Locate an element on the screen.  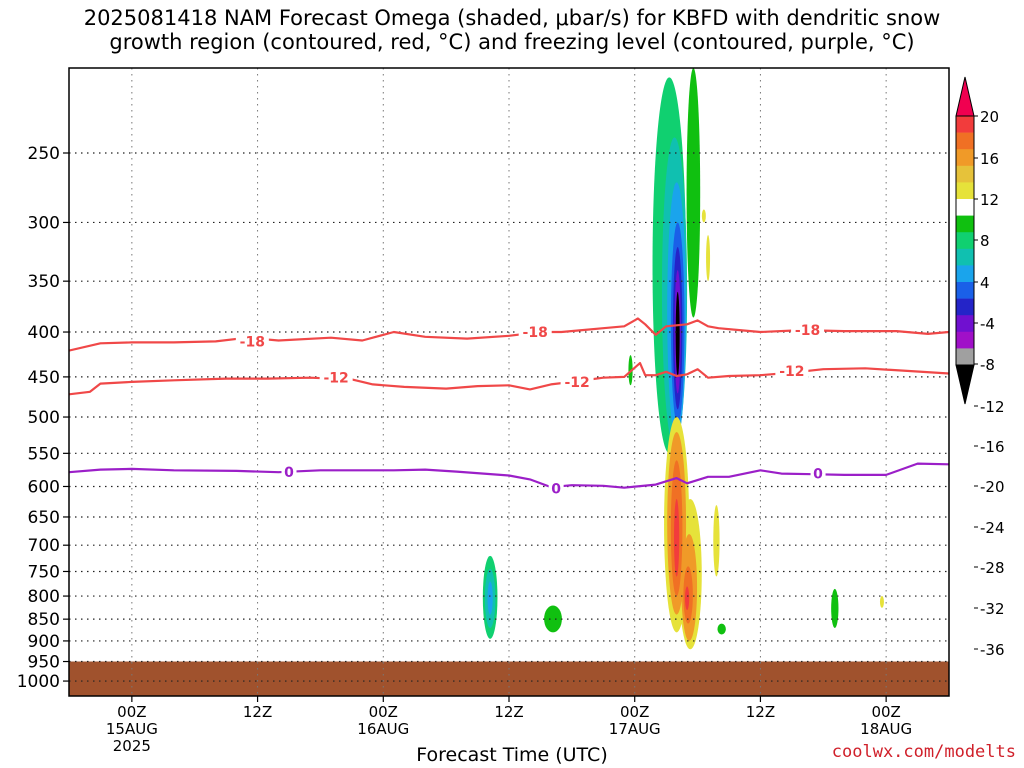
x-tick-label-78-0: 00Z is located at coordinates (885, 712).